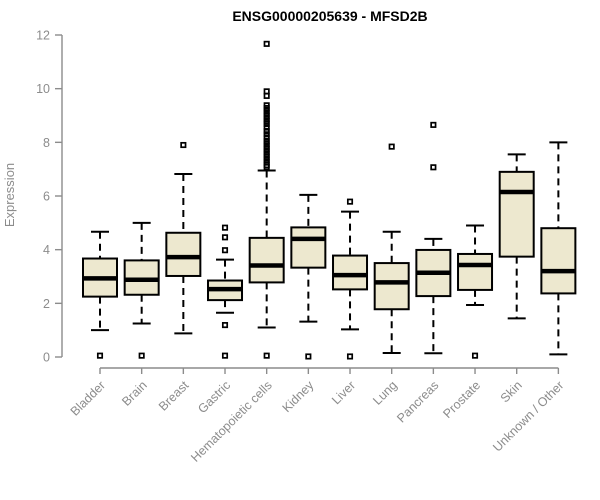 Image resolution: width=600 pixels, height=500 pixels. I want to click on box-skin, so click(516, 236).